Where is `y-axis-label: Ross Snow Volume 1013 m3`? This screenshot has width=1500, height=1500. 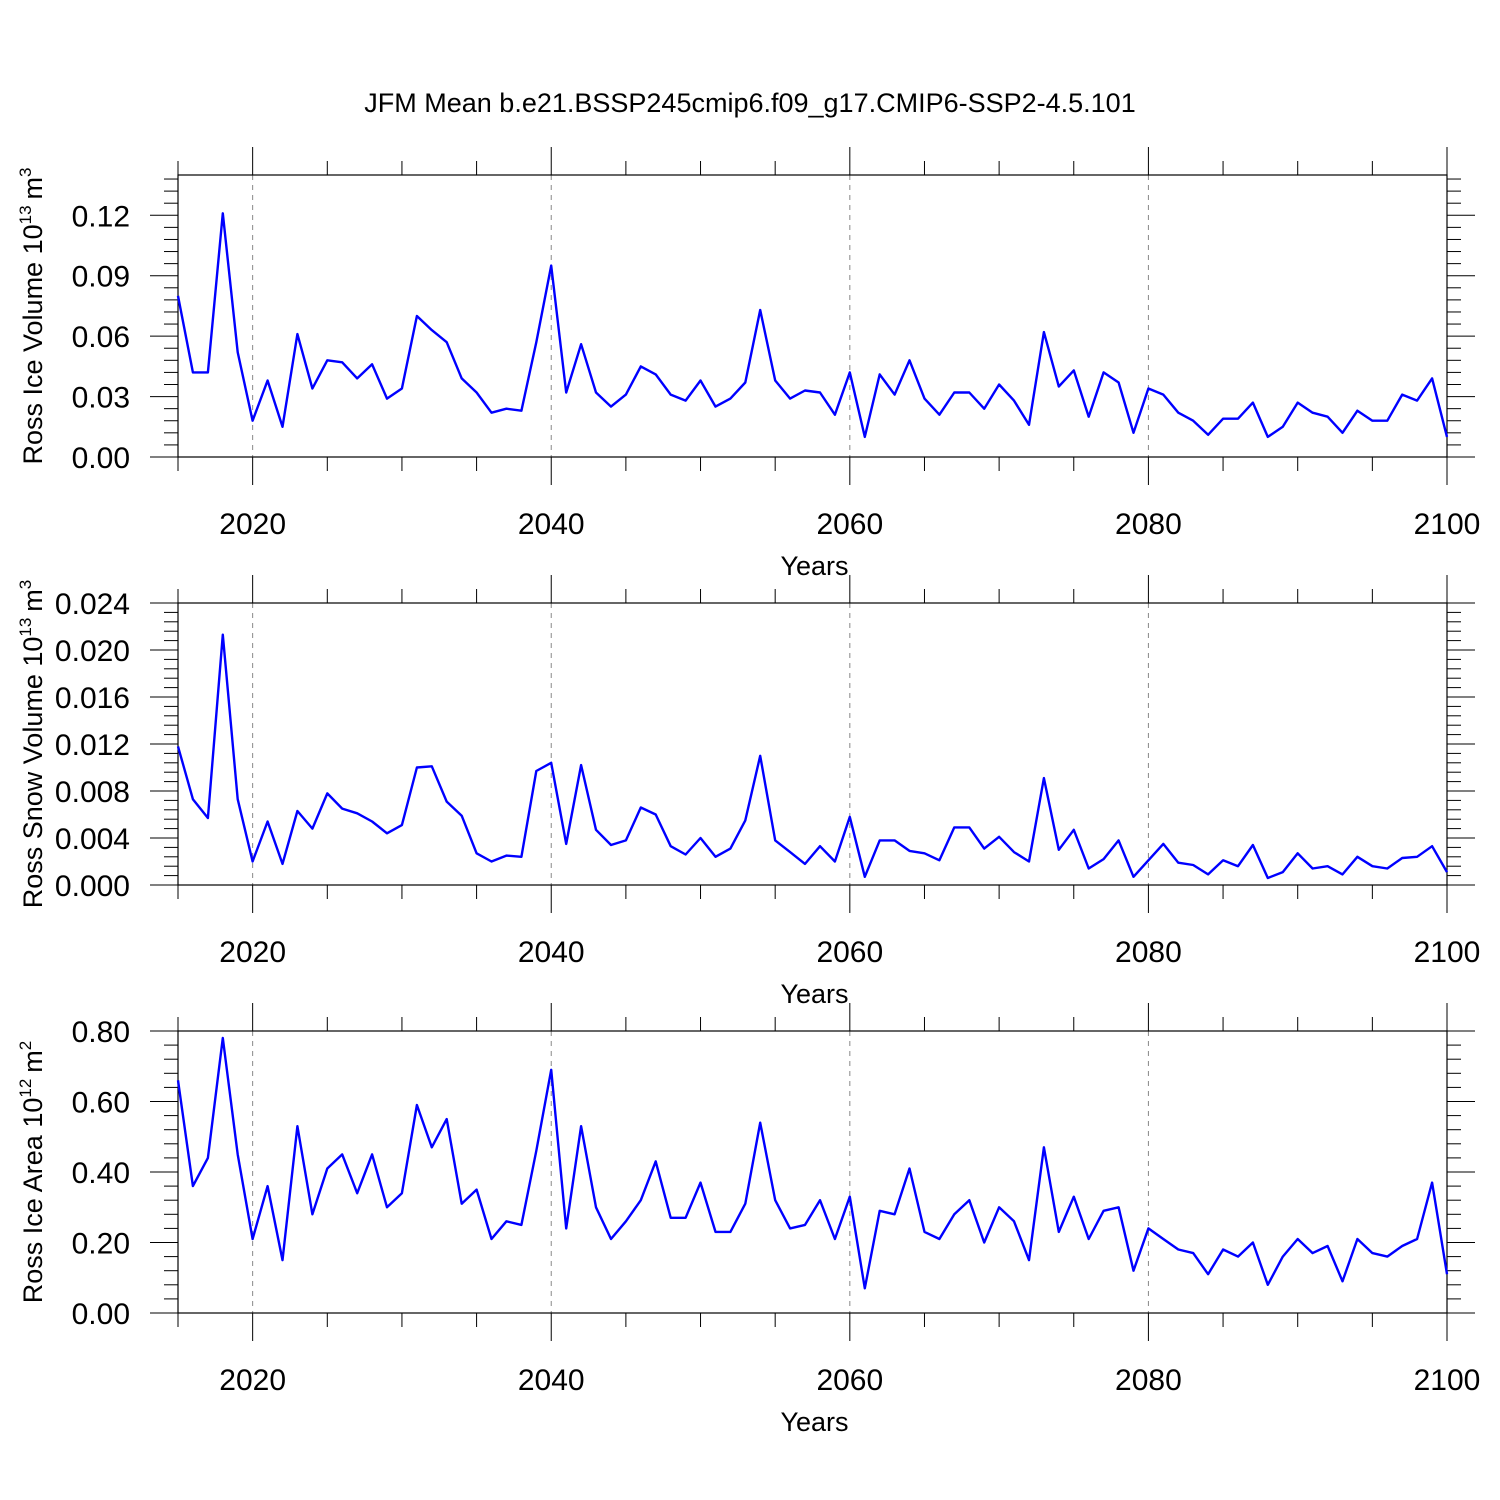
y-axis-label: Ross Snow Volume 1013 m3 is located at coordinates (32, 744).